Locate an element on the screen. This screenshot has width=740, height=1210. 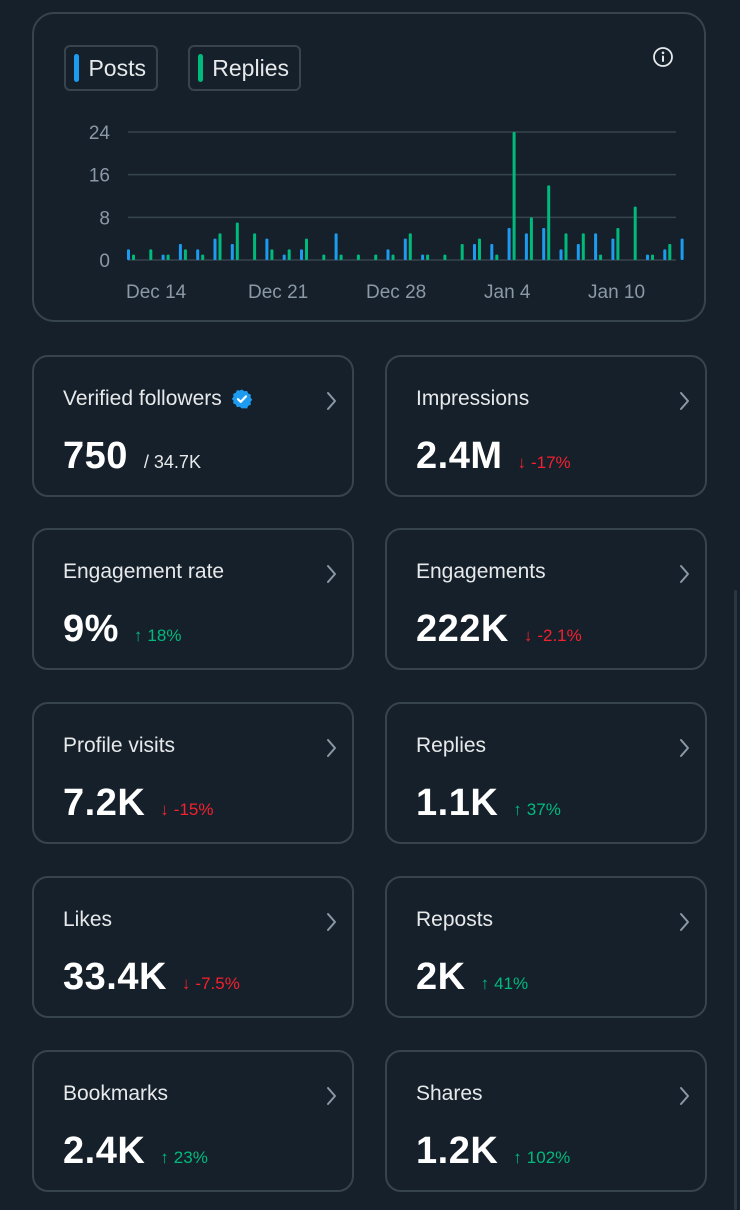
posts-swatch is located at coordinates (77, 68).